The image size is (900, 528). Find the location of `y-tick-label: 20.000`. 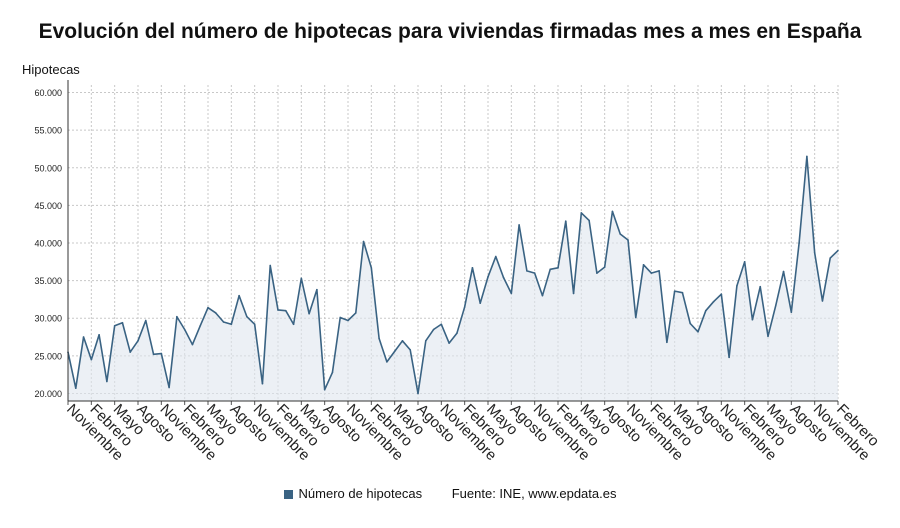

y-tick-label: 20.000 is located at coordinates (48, 394).